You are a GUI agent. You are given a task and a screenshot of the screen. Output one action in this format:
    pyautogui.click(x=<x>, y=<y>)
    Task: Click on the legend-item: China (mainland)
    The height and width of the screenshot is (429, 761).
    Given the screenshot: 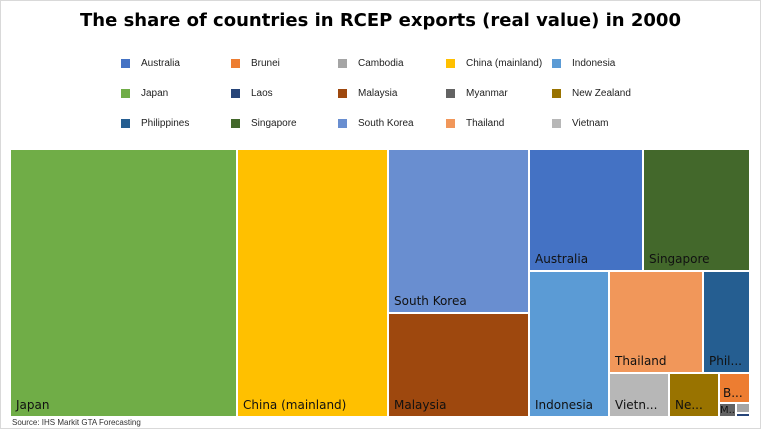 What is the action you would take?
    pyautogui.click(x=494, y=63)
    